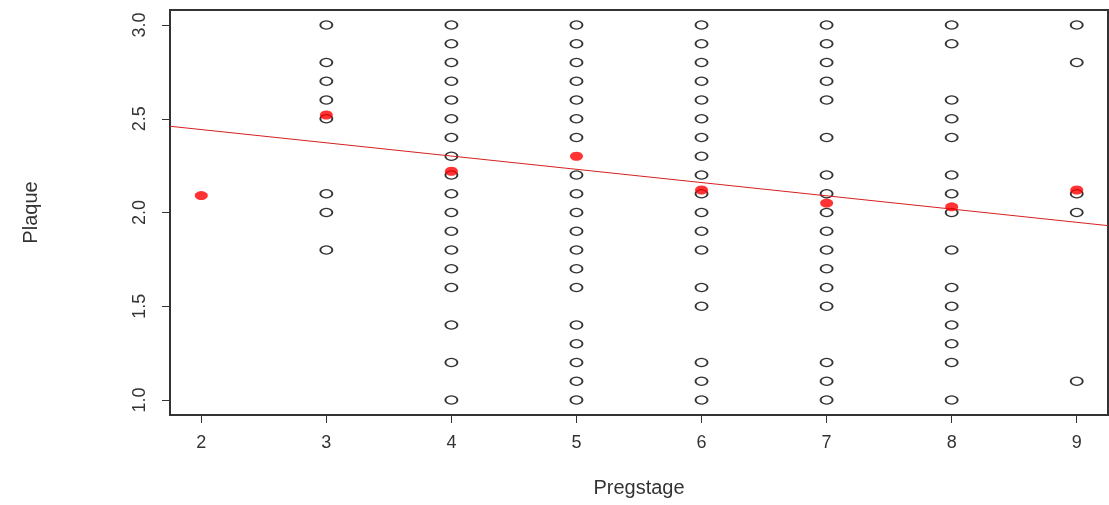 The height and width of the screenshot is (505, 1109). I want to click on y-tick-label: 1.5, so click(139, 306).